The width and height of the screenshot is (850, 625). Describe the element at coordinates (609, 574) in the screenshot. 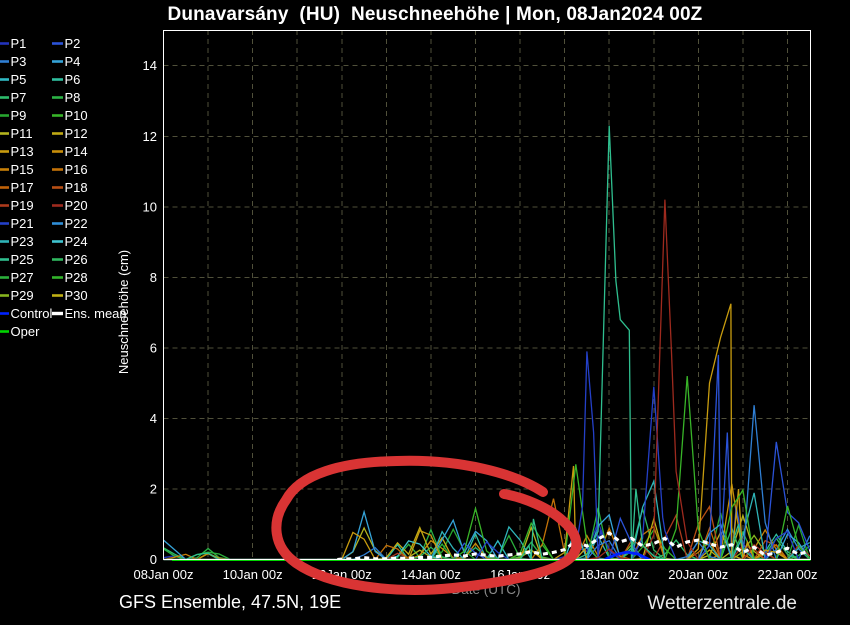

I see `svg-text: 18Jan 00z` at that location.